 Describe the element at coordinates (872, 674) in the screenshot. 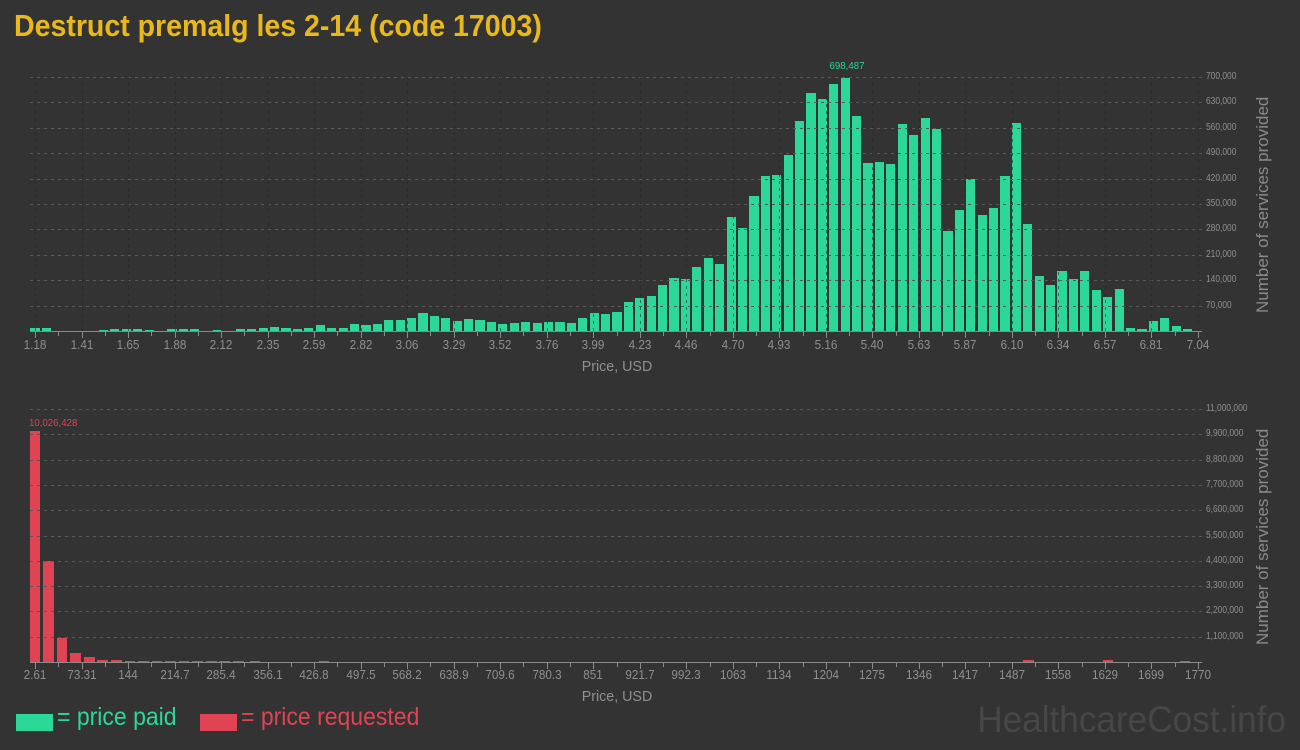

I see `x-tick-label: 1275` at that location.